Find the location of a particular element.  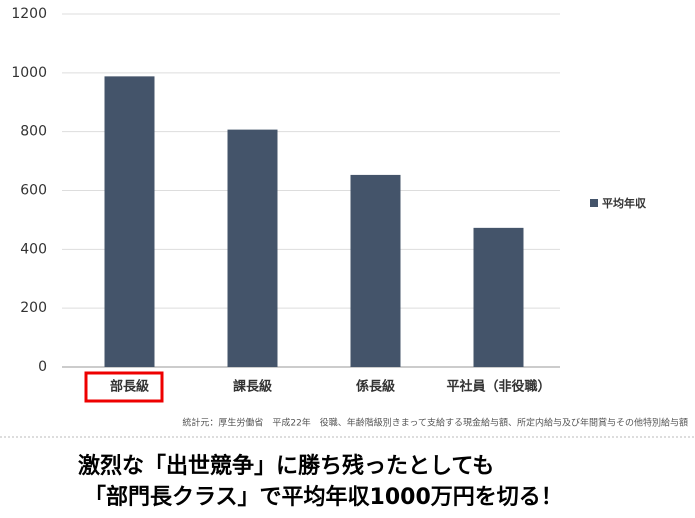

y-tick-label: 800 is located at coordinates (33, 132).